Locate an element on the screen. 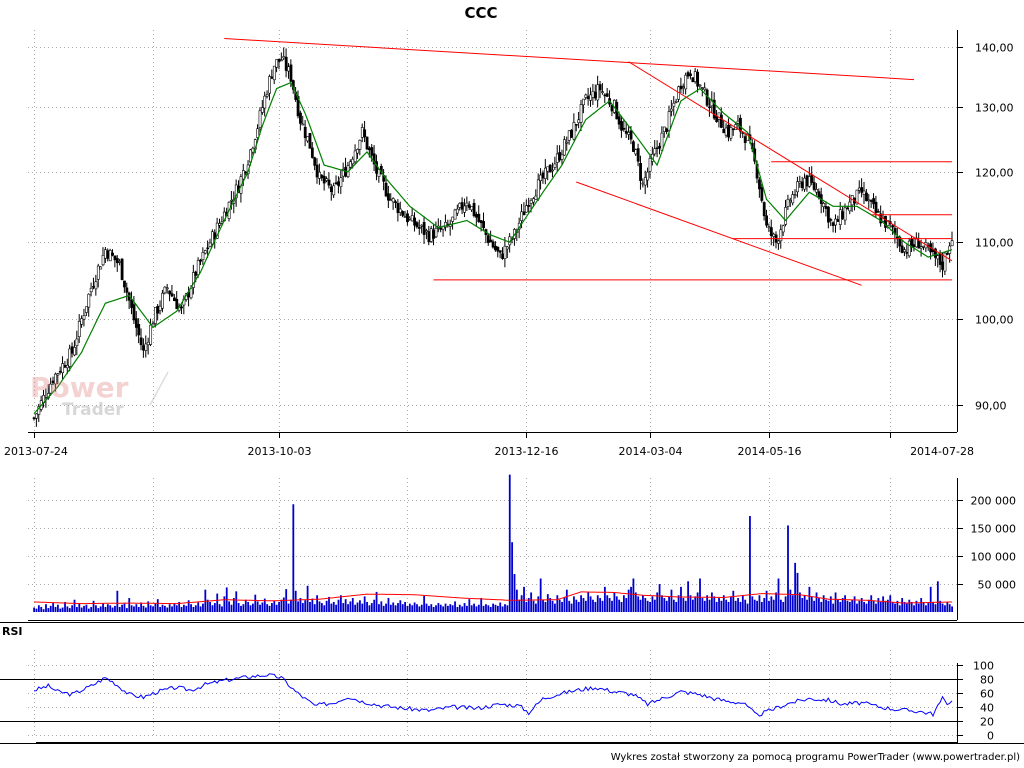 The width and height of the screenshot is (1024, 768). x-tick-label: 2014-03-04 is located at coordinates (651, 451).